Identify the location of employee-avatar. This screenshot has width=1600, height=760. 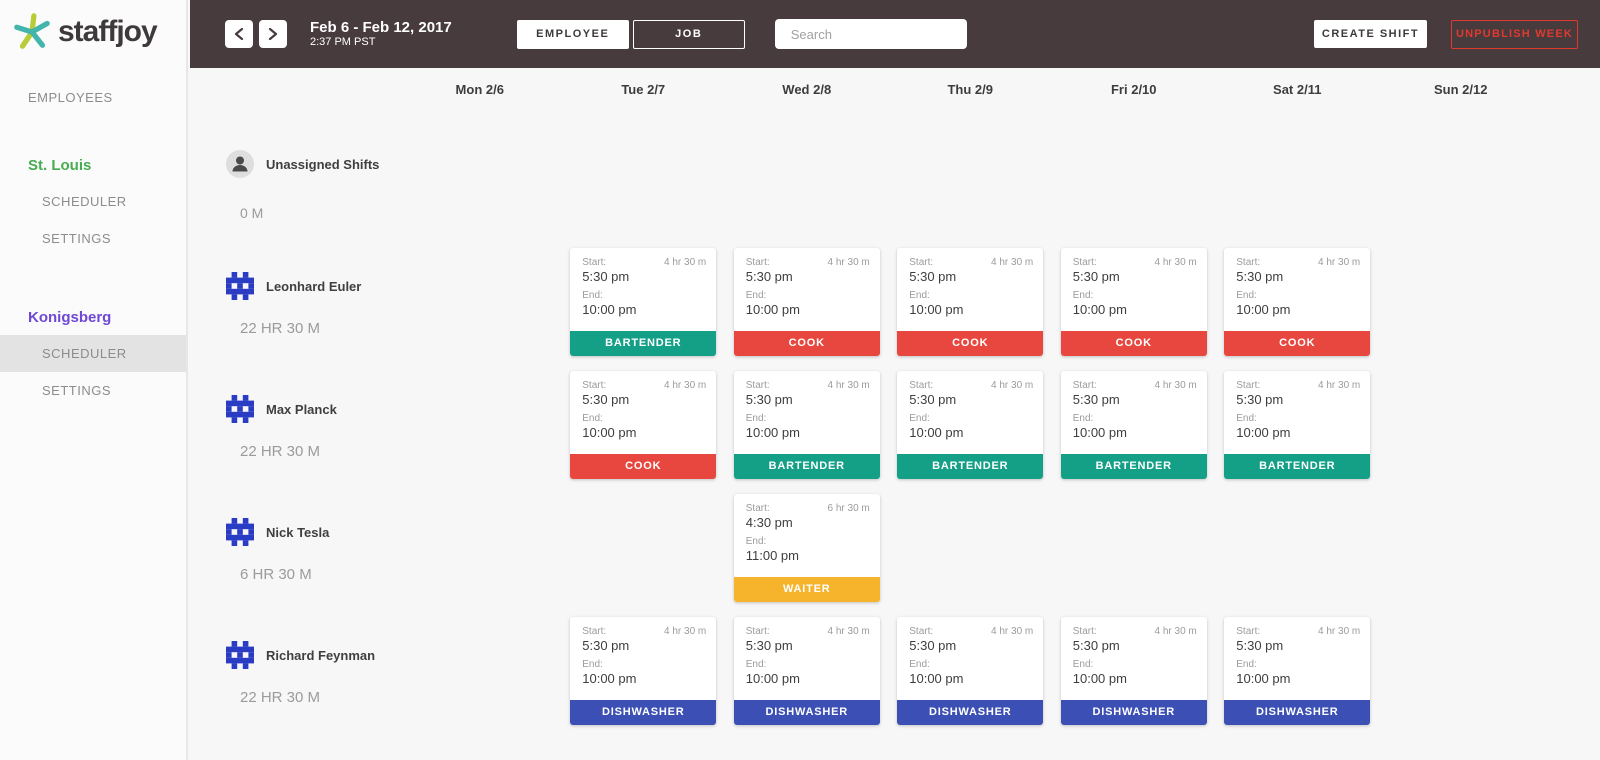
(240, 409).